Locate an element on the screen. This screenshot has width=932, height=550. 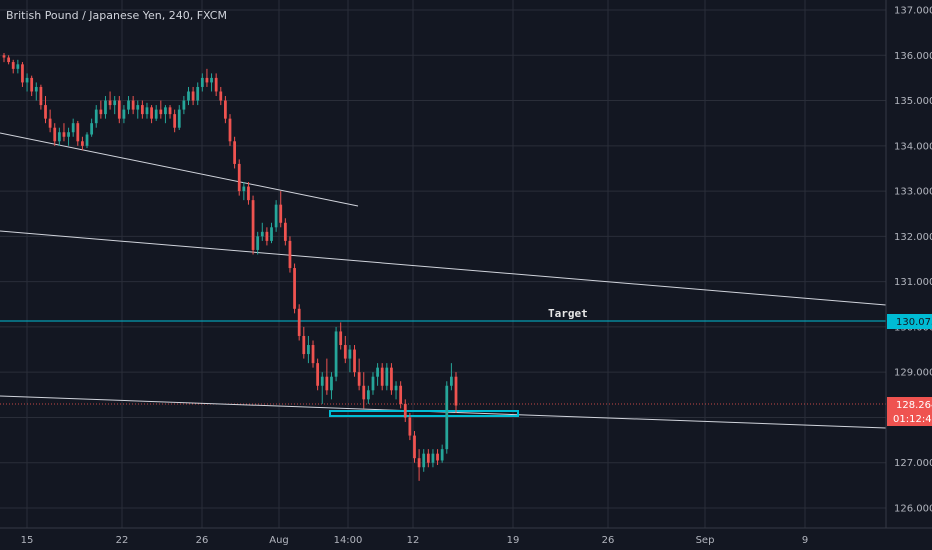
support-zone-box is located at coordinates (424, 413).